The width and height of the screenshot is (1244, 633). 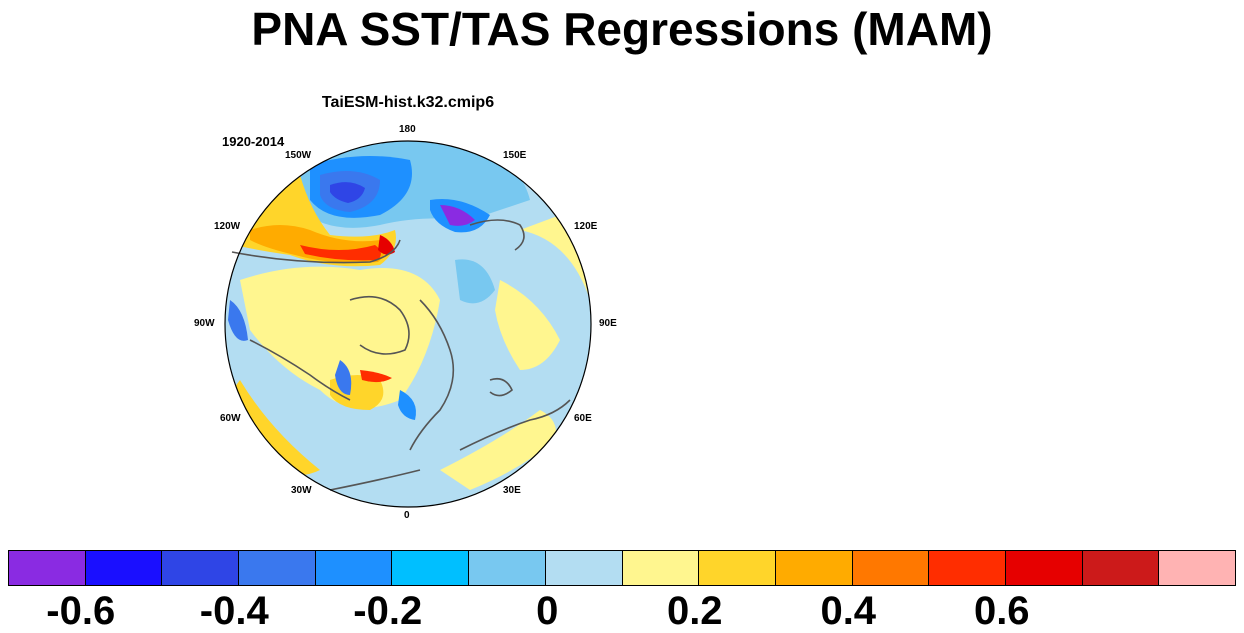 I want to click on lon-label-120w: 120W, so click(x=227, y=226).